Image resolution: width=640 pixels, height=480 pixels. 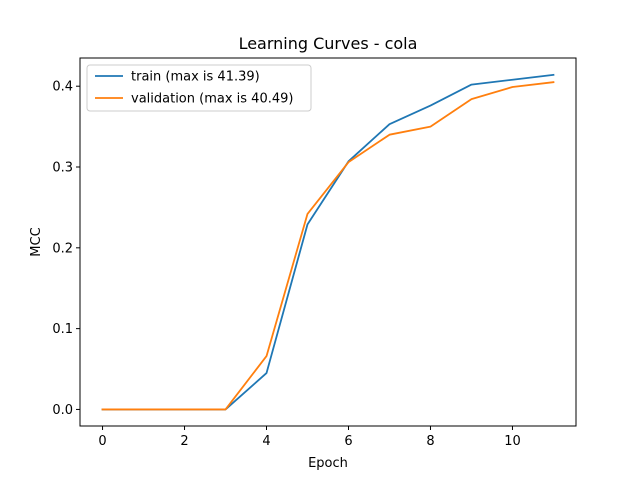 I want to click on x-tick-label: 6, so click(x=348, y=441).